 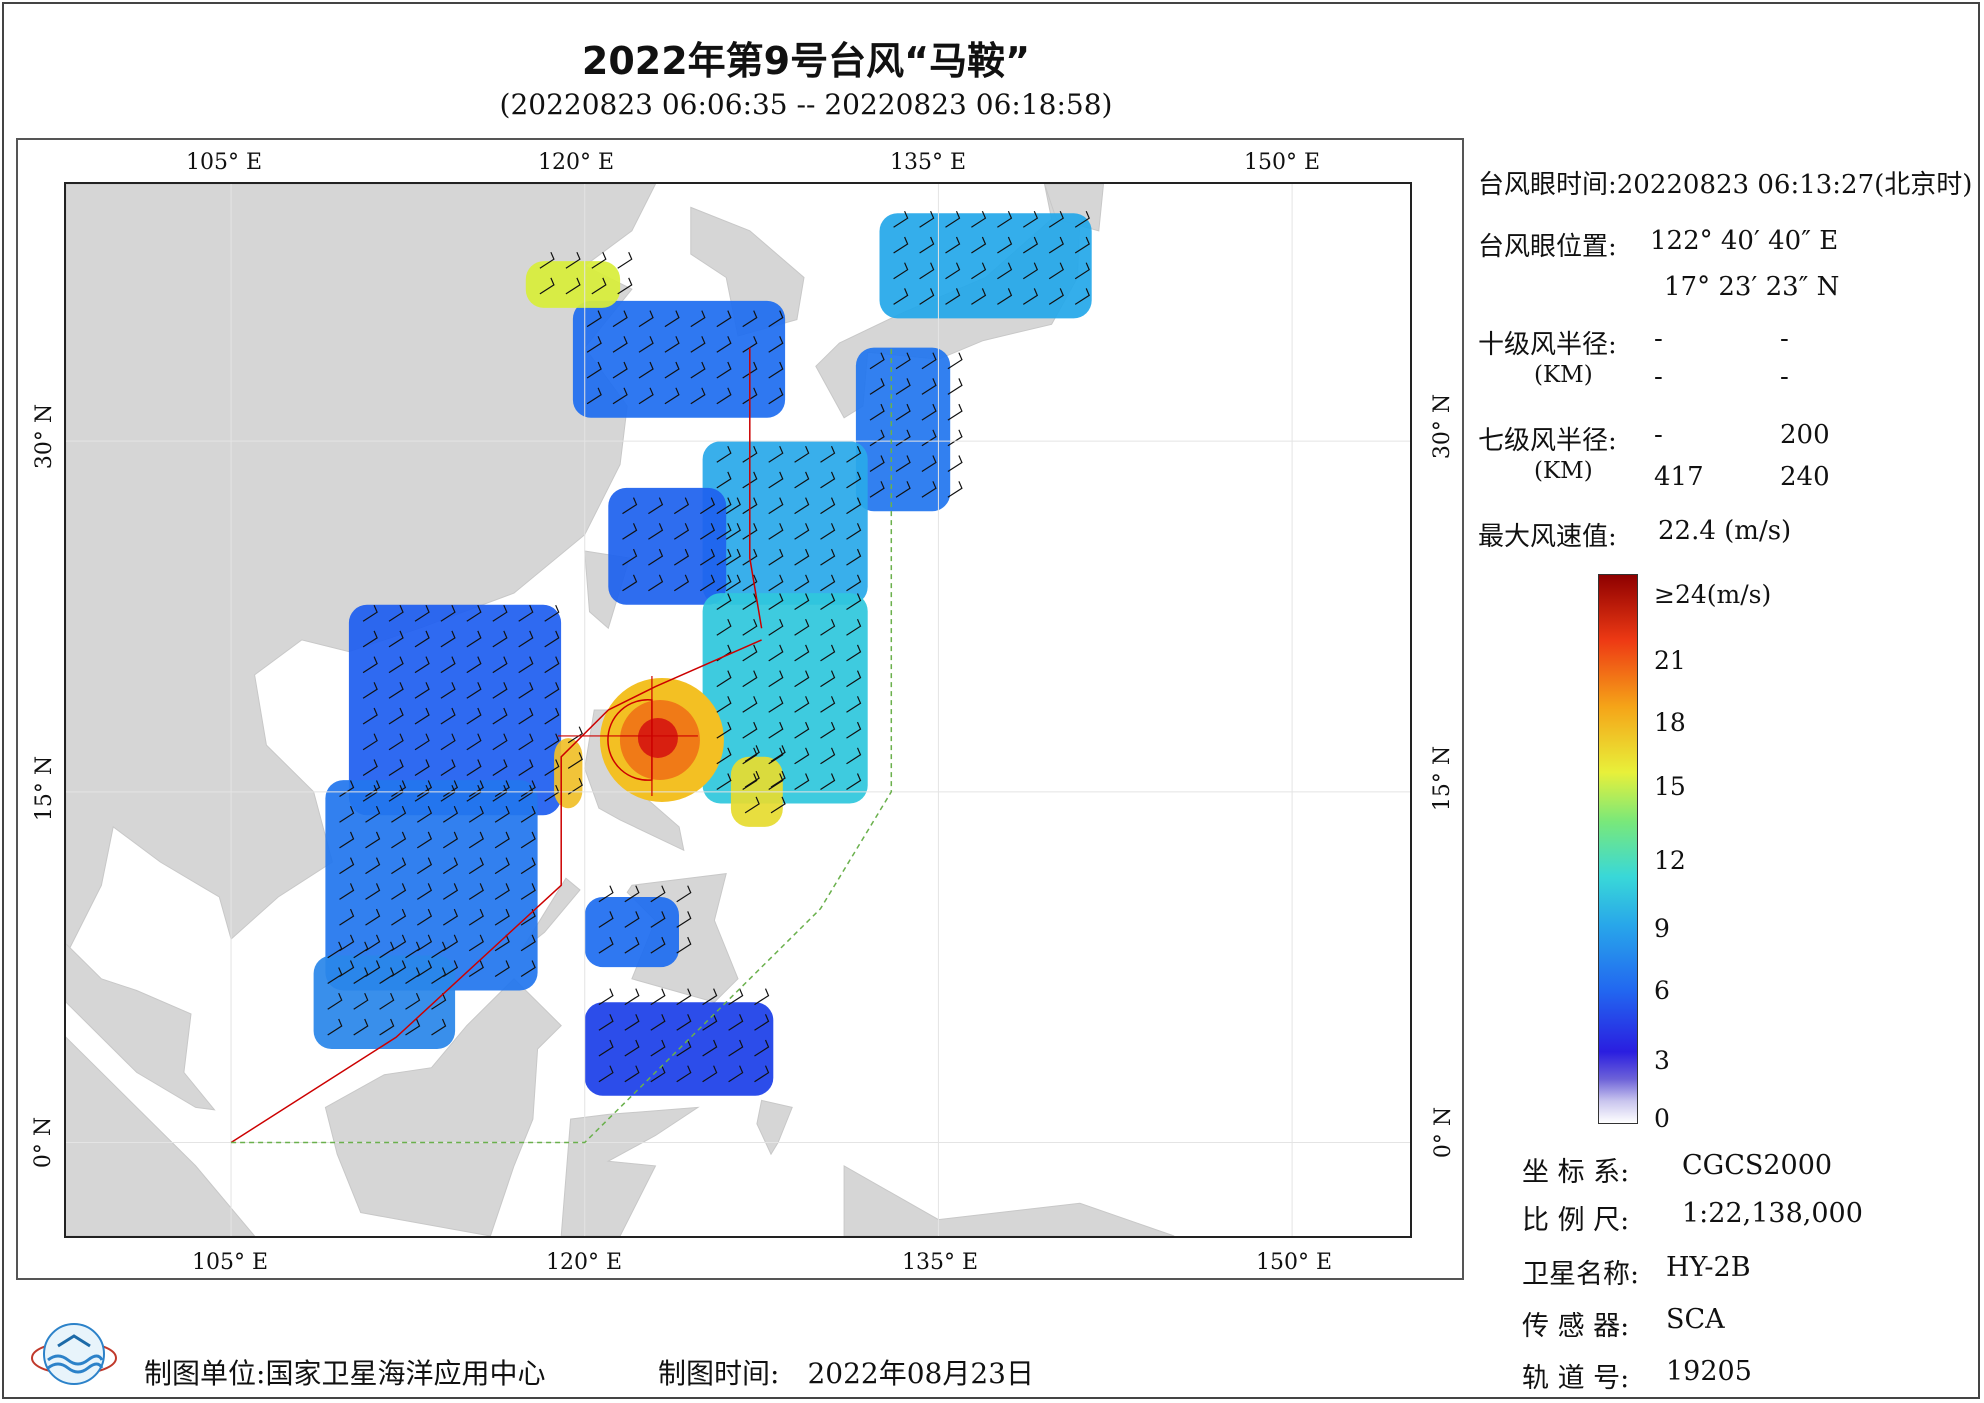 I want to click on eye-position-row: 台风眼位置: 122° 40′ 40″ E, so click(x=1658, y=244).